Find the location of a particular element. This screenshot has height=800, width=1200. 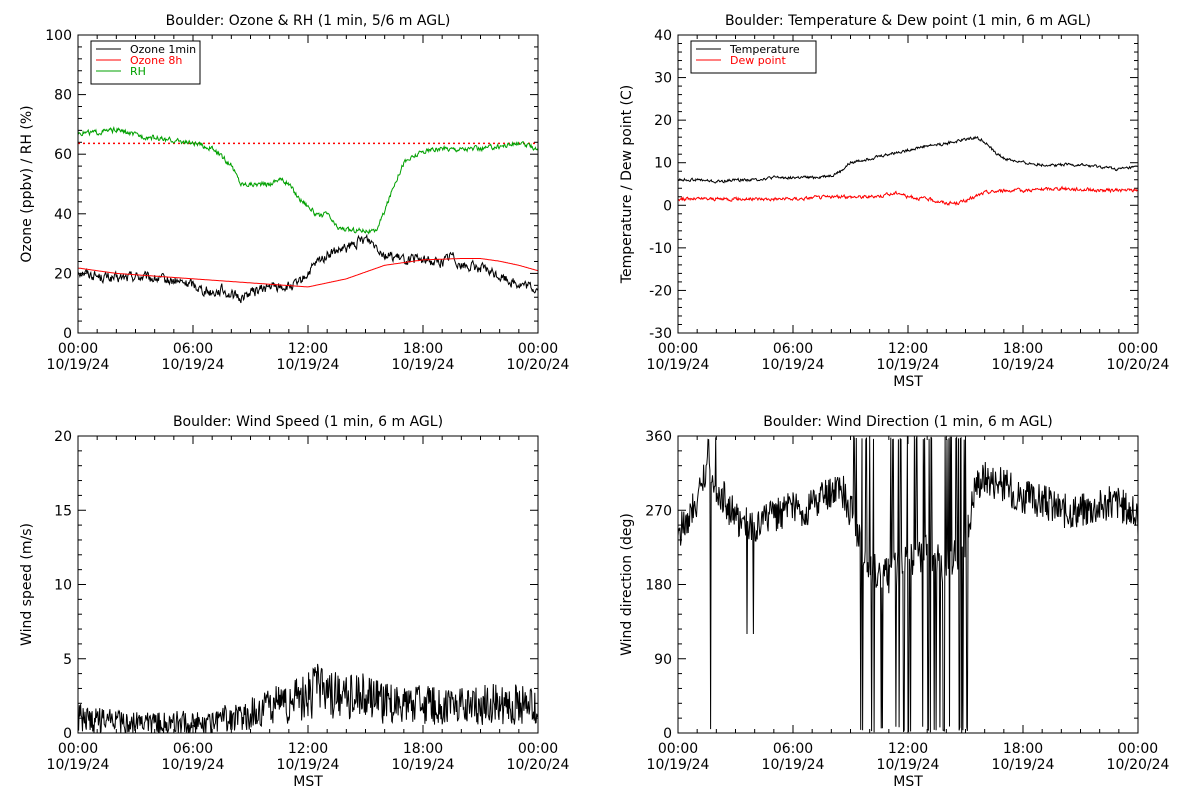

y-tick-label: 100 is located at coordinates (58, 36).